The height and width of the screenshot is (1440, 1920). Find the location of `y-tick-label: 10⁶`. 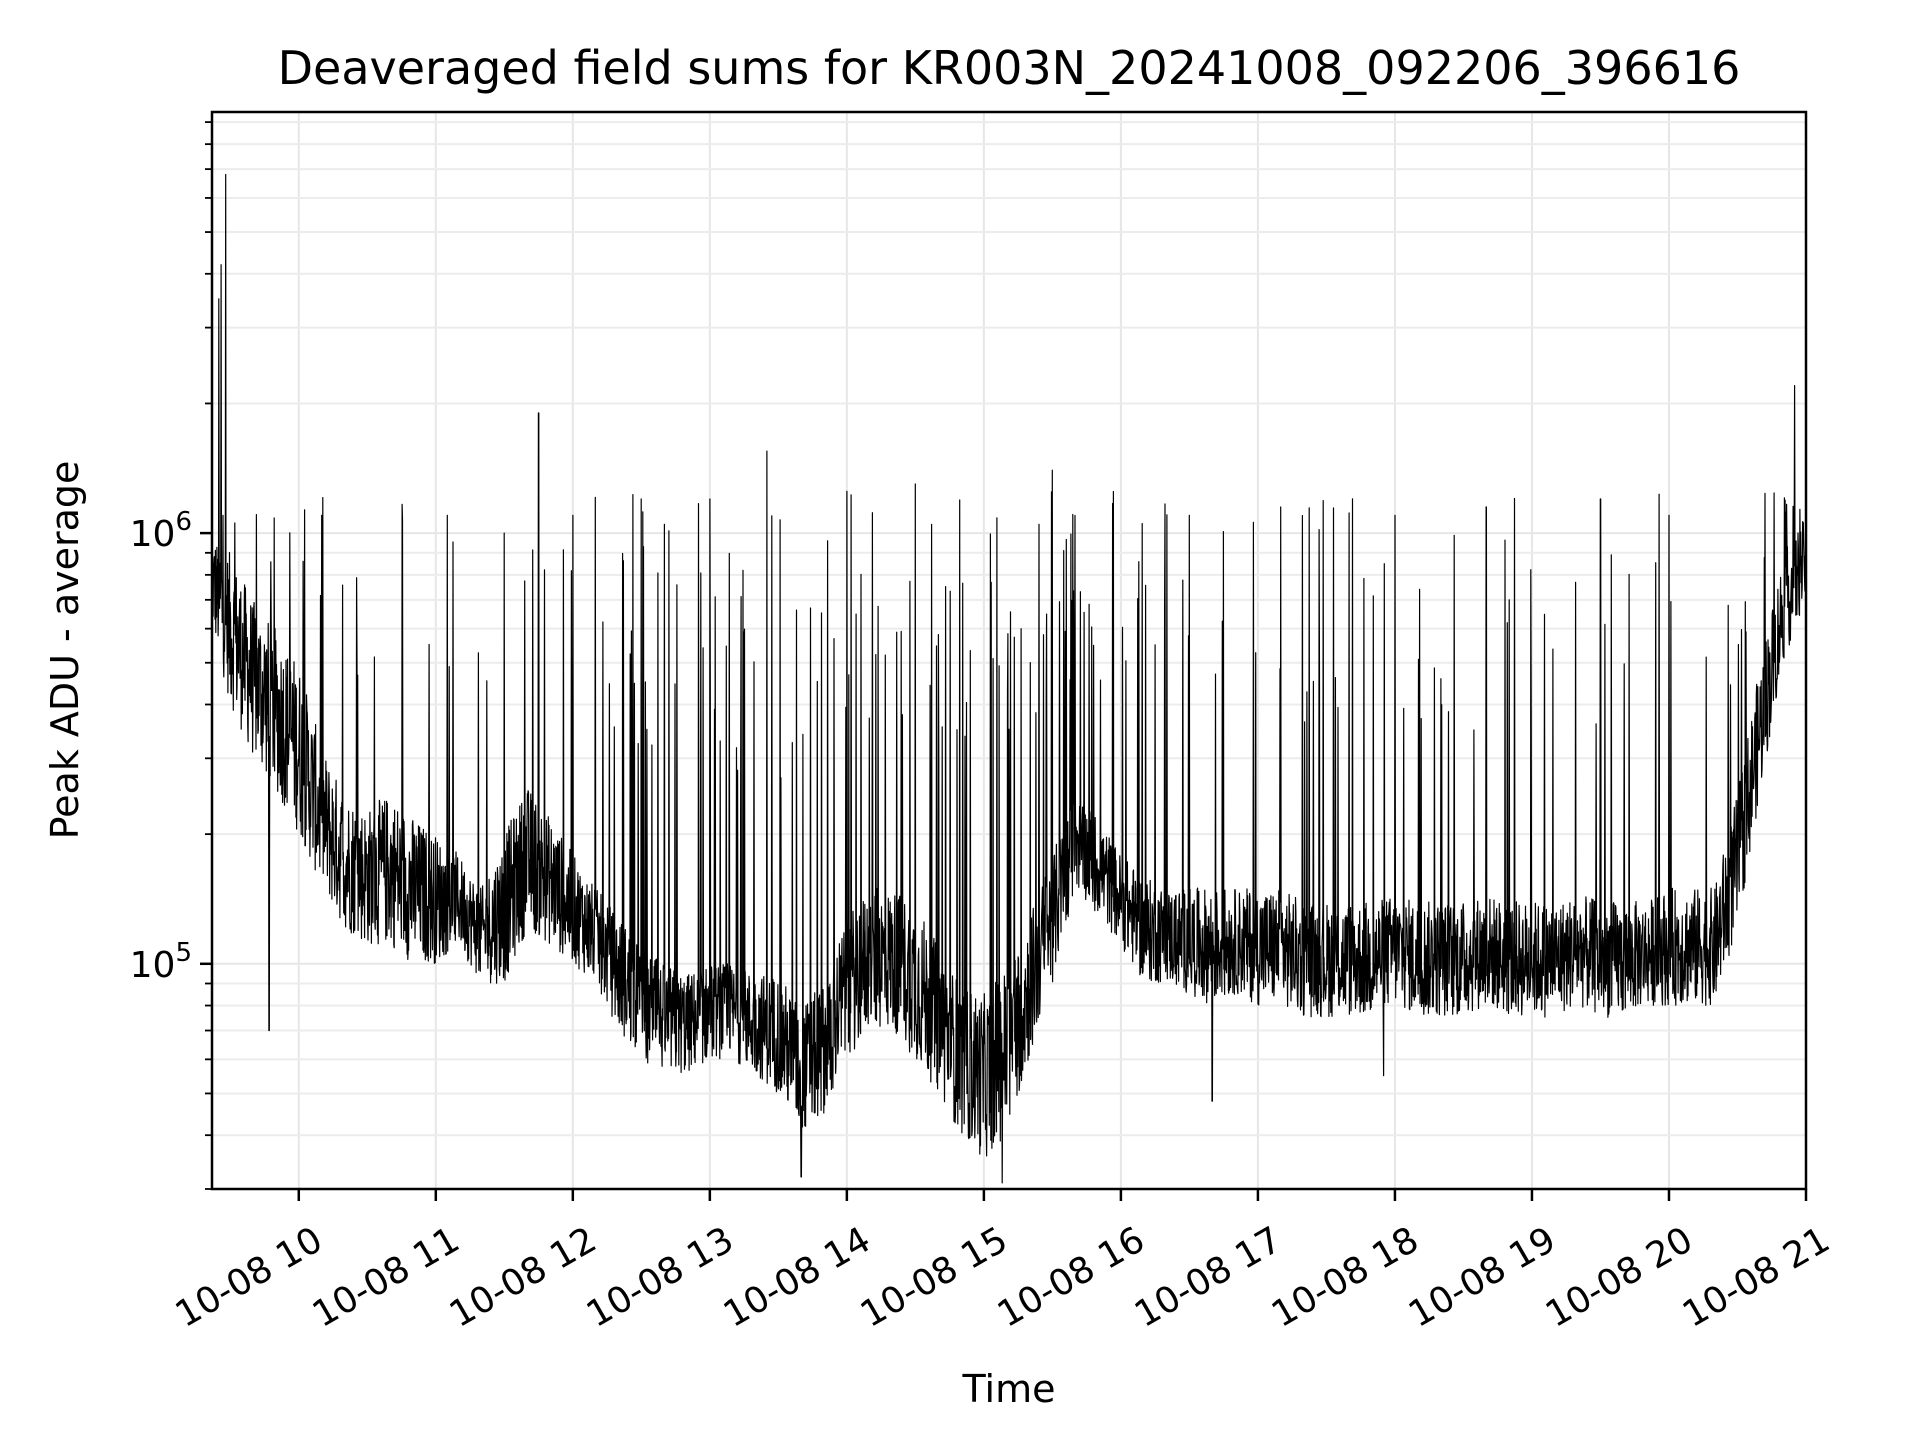

y-tick-label: 10⁶ is located at coordinates (161, 531).